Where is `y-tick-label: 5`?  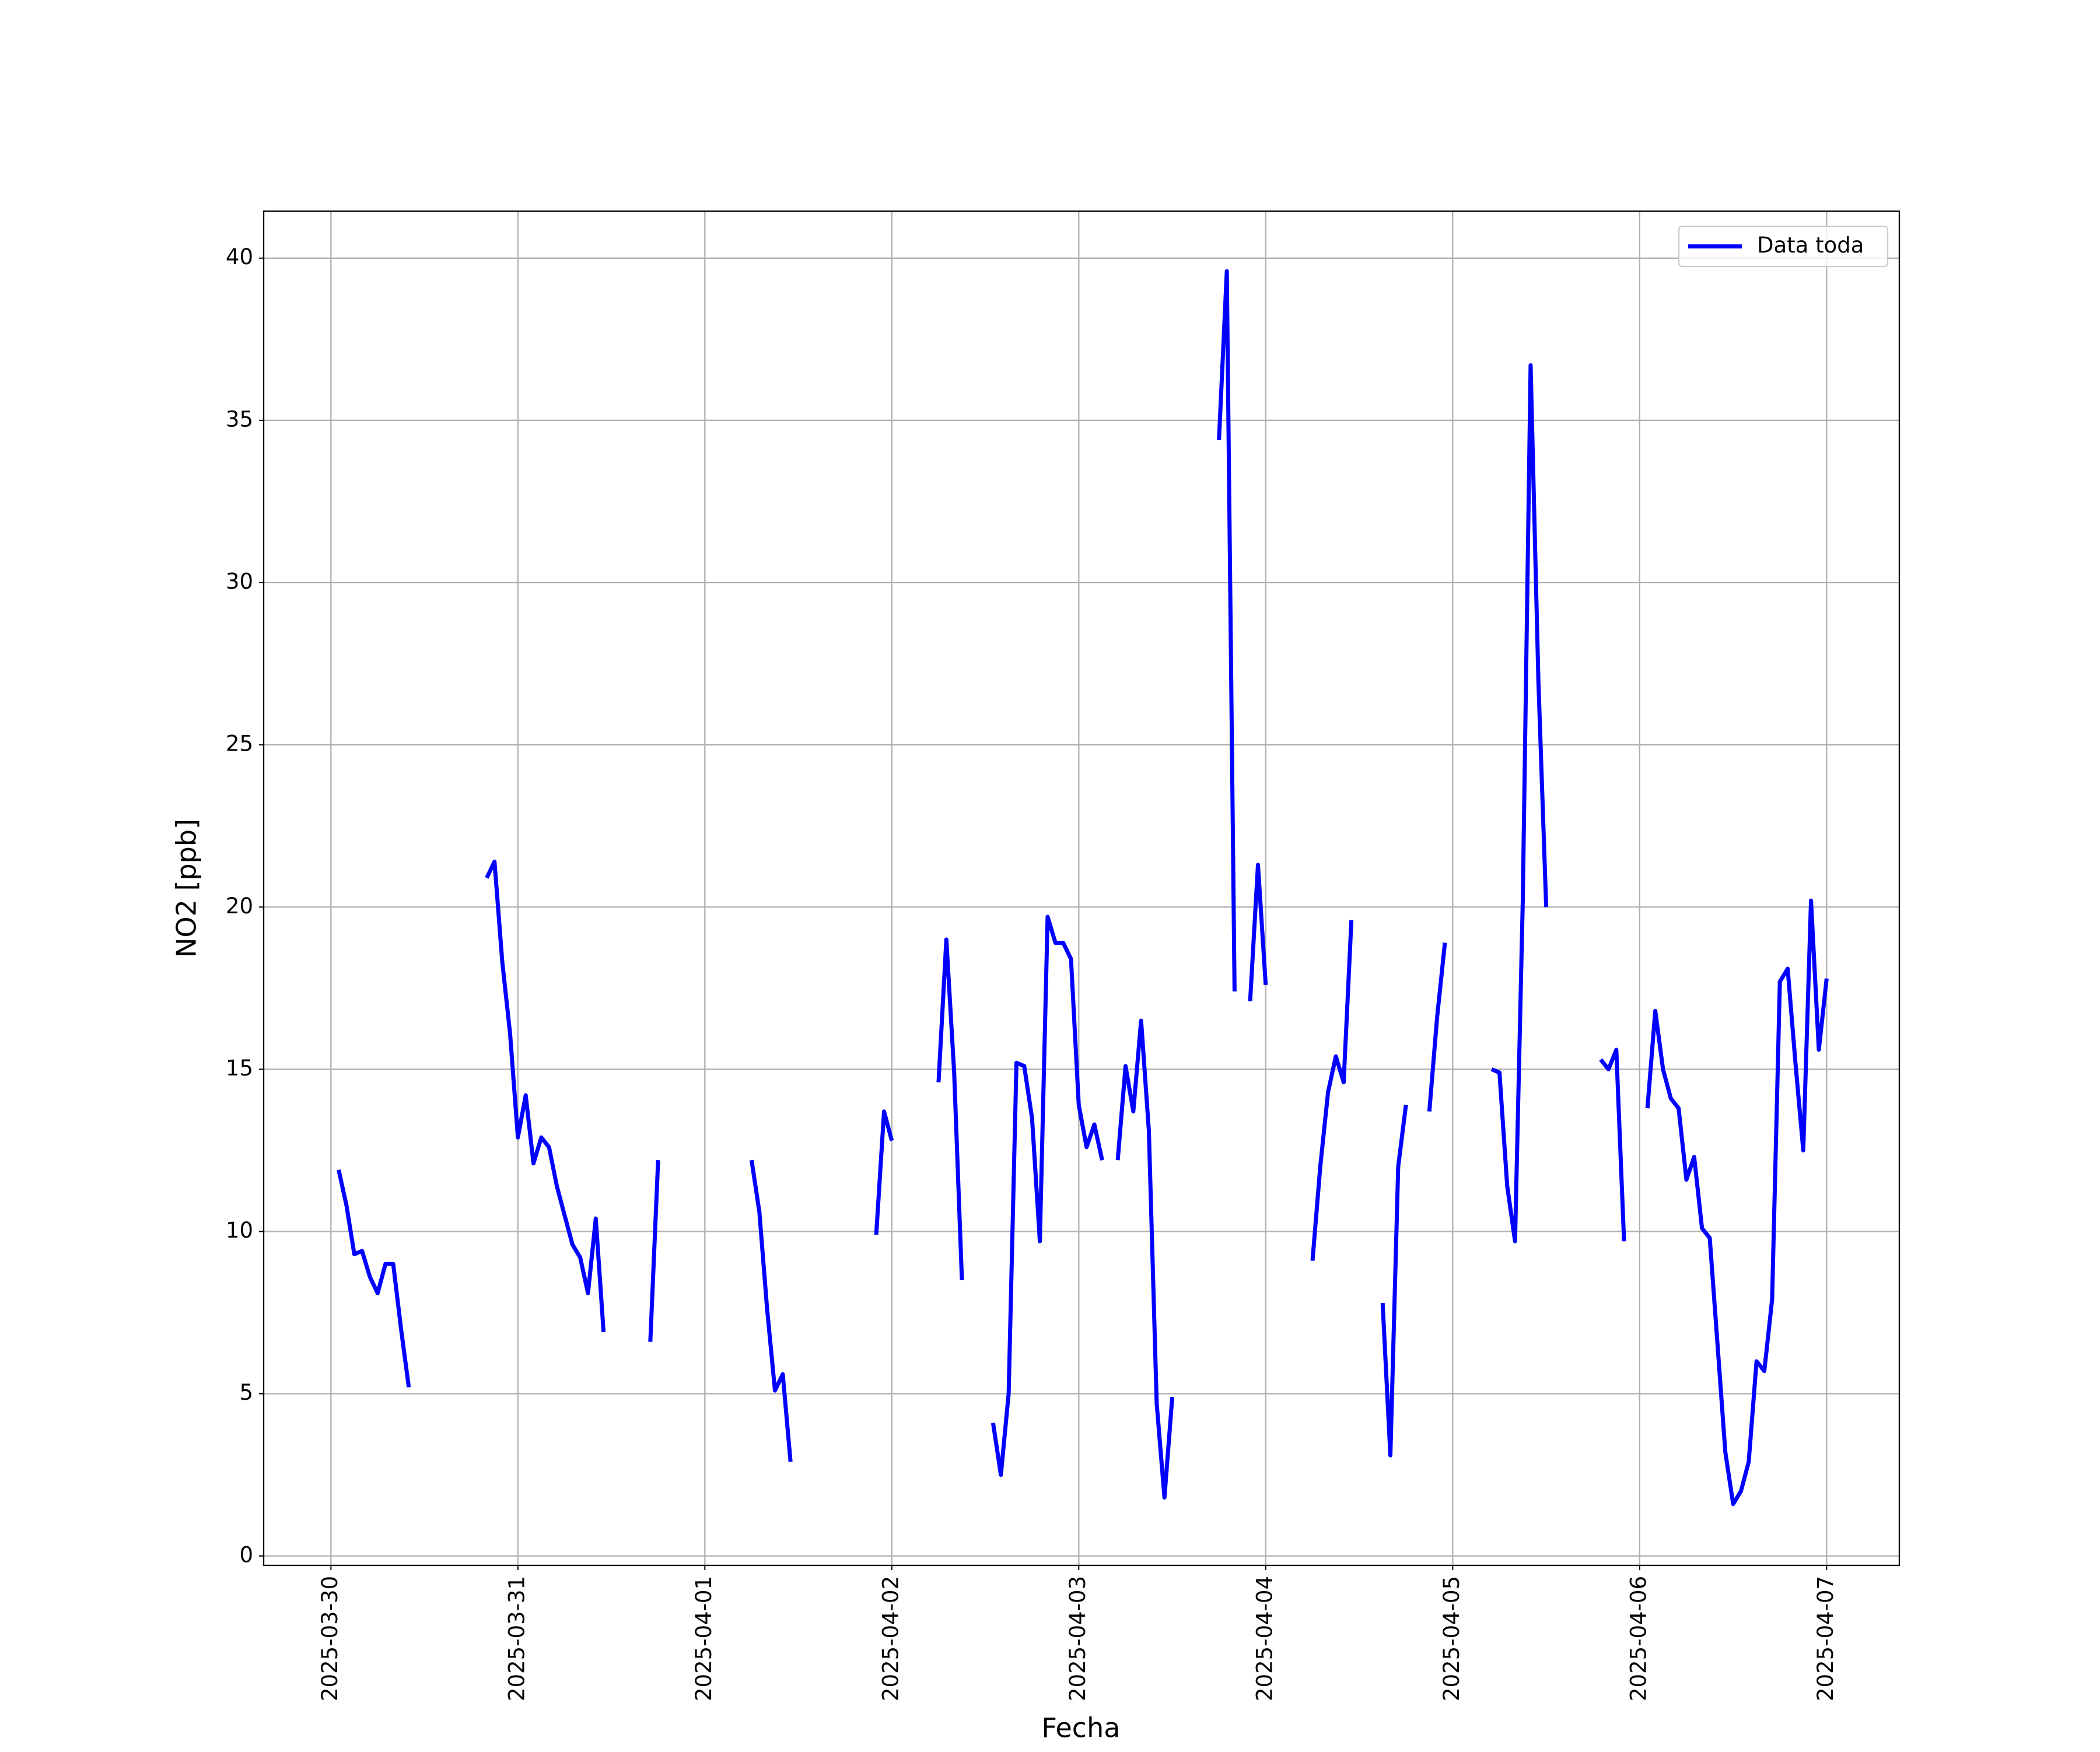 y-tick-label: 5 is located at coordinates (246, 1392).